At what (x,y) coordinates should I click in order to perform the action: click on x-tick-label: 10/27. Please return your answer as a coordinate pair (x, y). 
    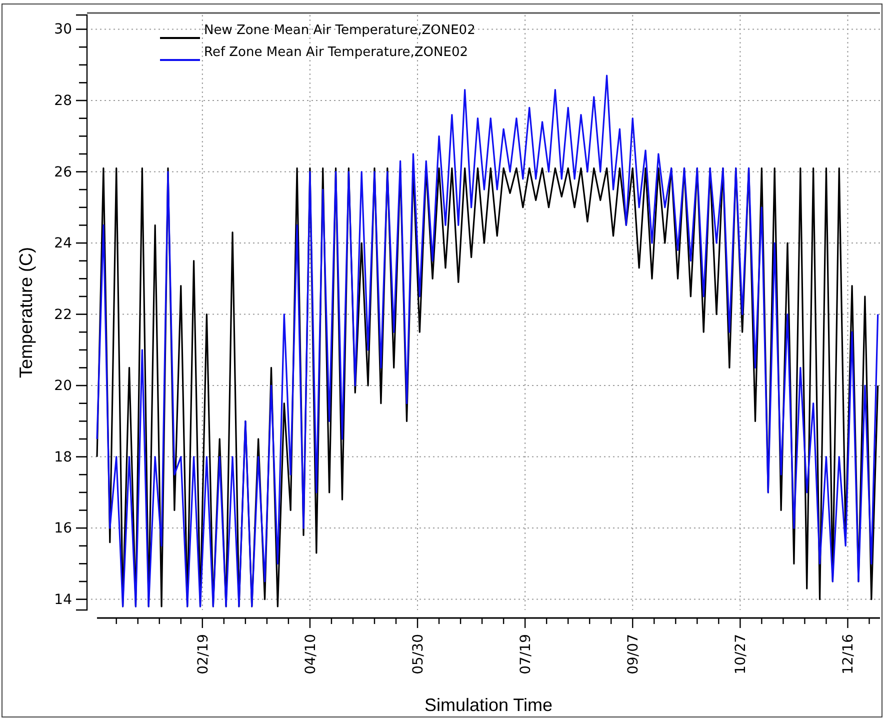
    Looking at the image, I should click on (741, 654).